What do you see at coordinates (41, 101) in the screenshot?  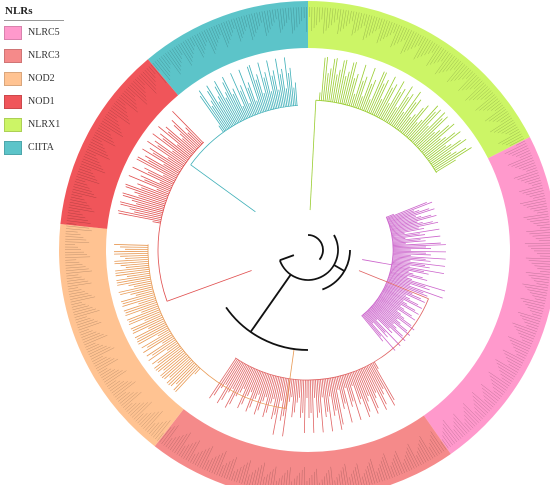 I see `legend-label-nod1: NOD1` at bounding box center [41, 101].